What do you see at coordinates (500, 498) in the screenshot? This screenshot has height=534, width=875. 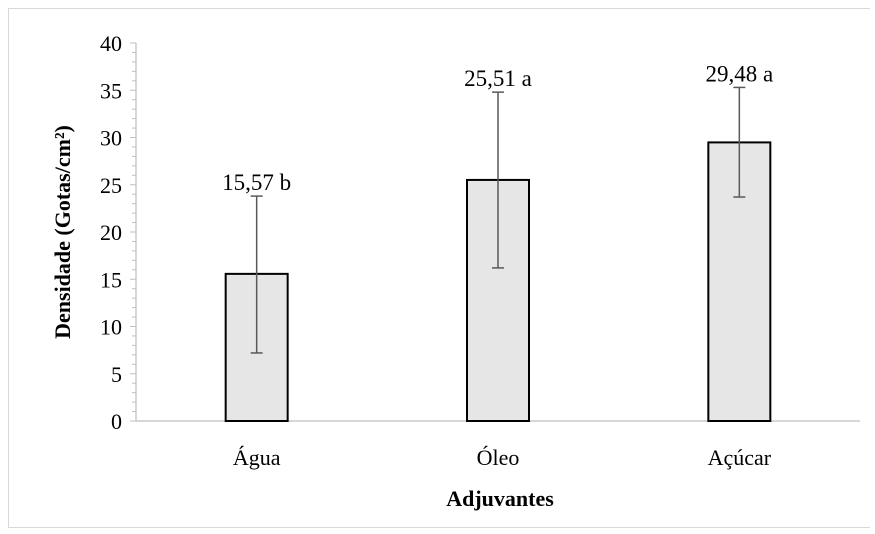 I see `x-axis-title: Adjuvantes` at bounding box center [500, 498].